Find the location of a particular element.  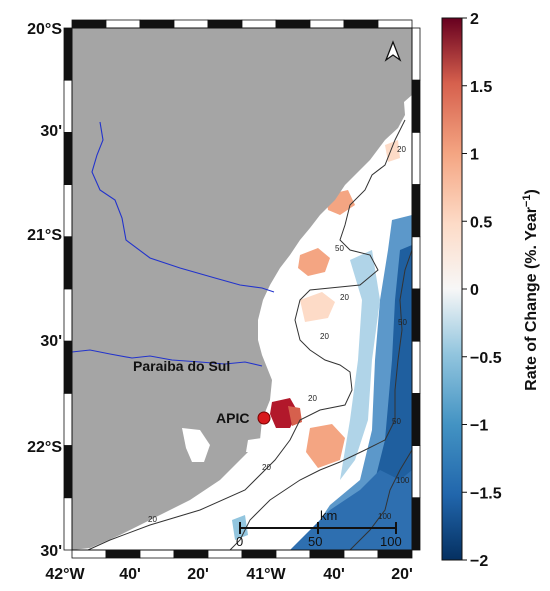

longitude-label: 42°W is located at coordinates (65, 574).